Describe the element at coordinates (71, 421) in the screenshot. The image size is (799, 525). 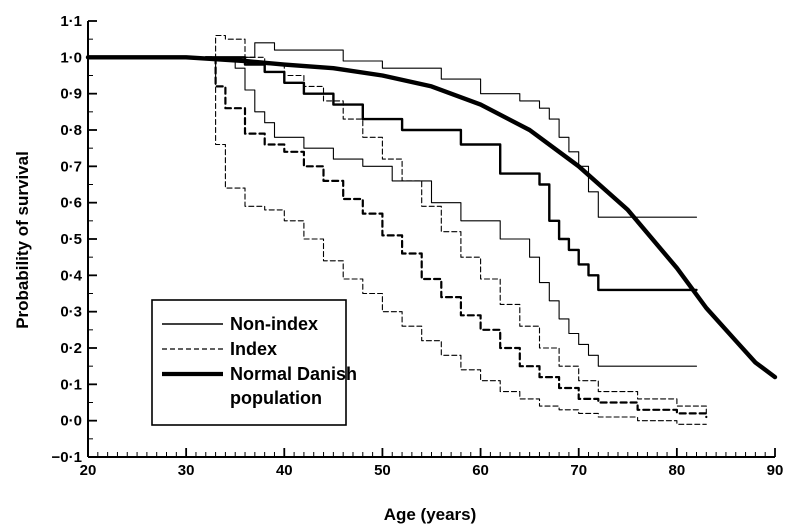
I see `y-tick-label: 0·0` at that location.